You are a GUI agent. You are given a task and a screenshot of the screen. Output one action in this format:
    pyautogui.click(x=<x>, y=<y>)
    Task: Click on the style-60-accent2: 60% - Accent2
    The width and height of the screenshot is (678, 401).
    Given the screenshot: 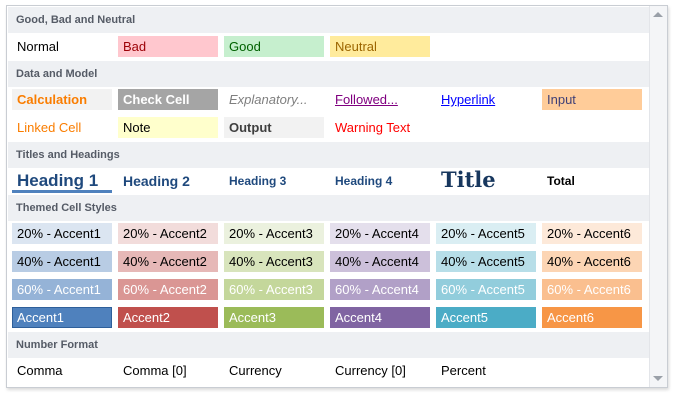 What is the action you would take?
    pyautogui.click(x=168, y=289)
    